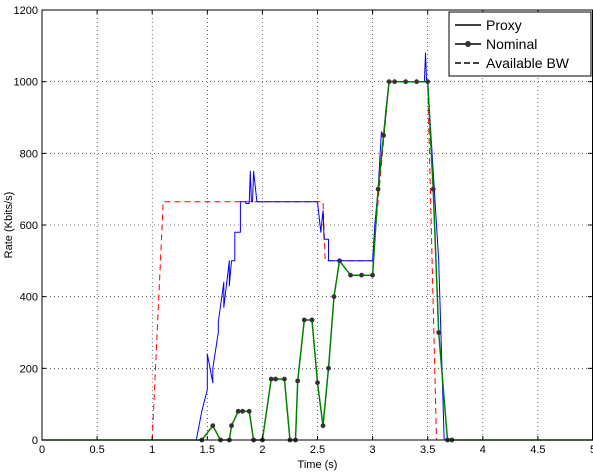  Describe the element at coordinates (468, 44) in the screenshot. I see `legend-marker` at that location.